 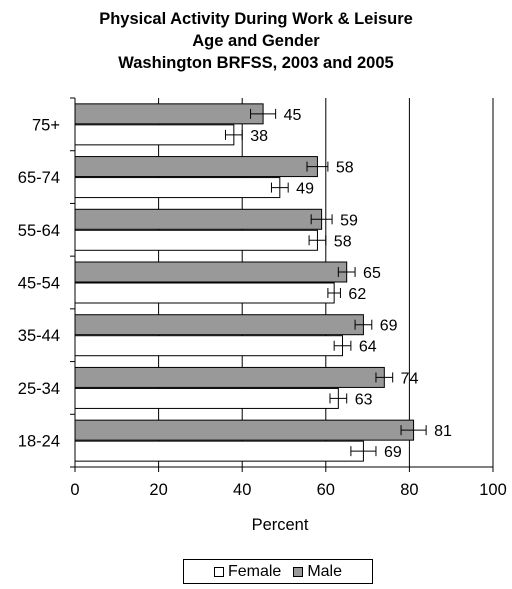 I want to click on legend-item-male: Male, so click(x=317, y=572).